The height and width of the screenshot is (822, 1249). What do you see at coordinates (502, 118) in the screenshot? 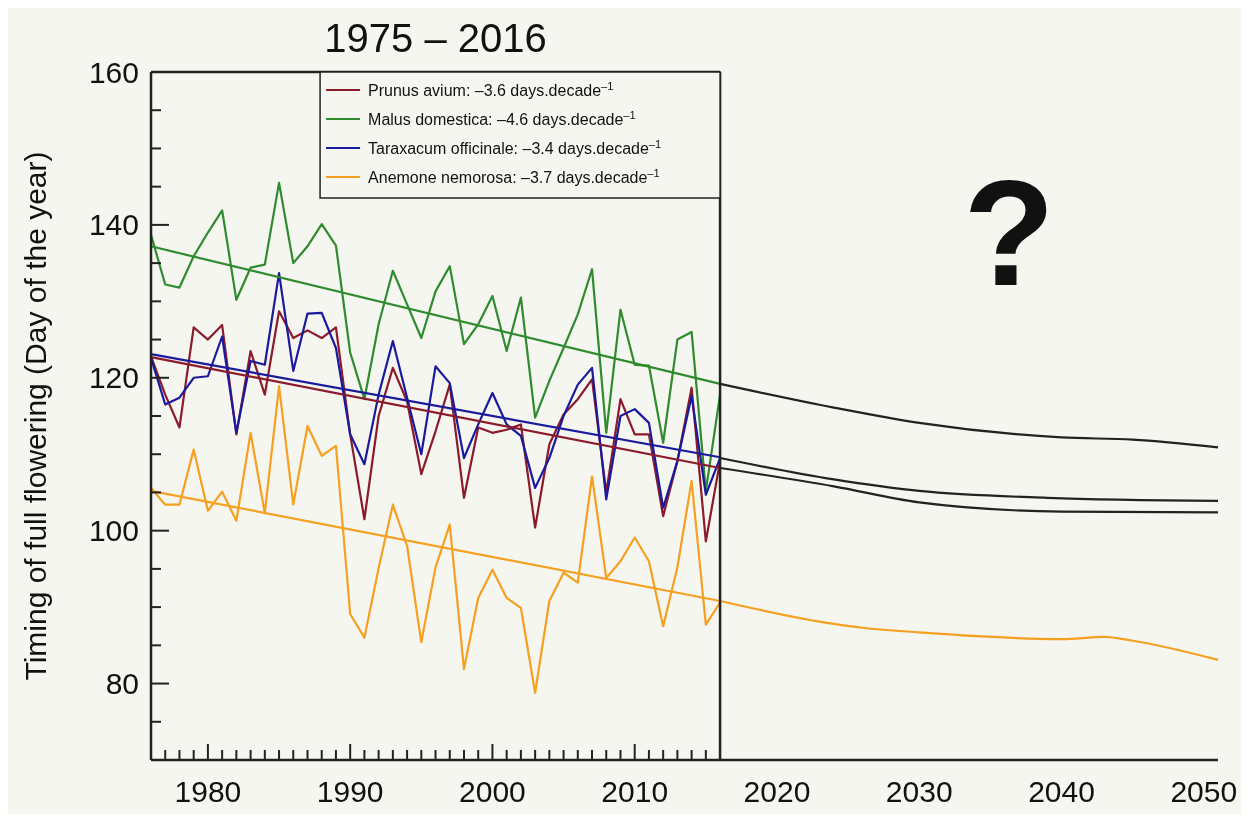
I see `legend-label: Malus domestica: –4.6 days.decade$^{–1}$` at bounding box center [502, 118].